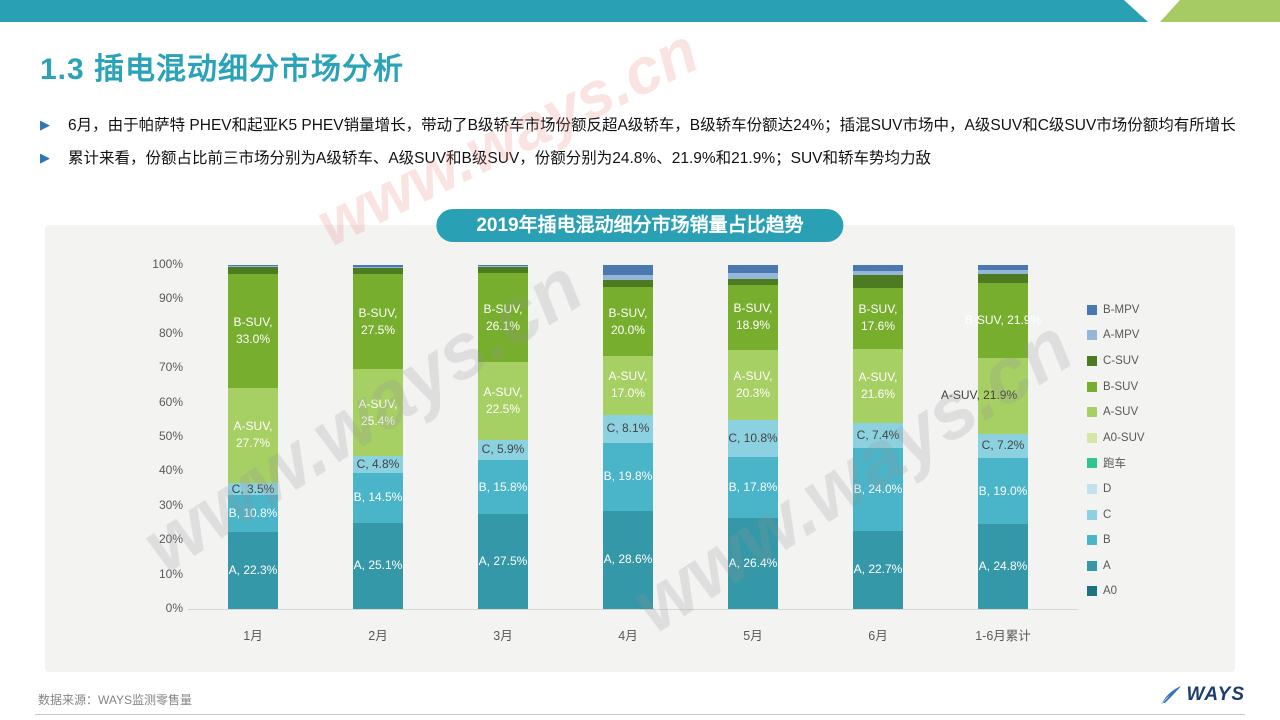 Image resolution: width=1280 pixels, height=720 pixels. I want to click on segment-label: B, 17.8%, so click(753, 487).